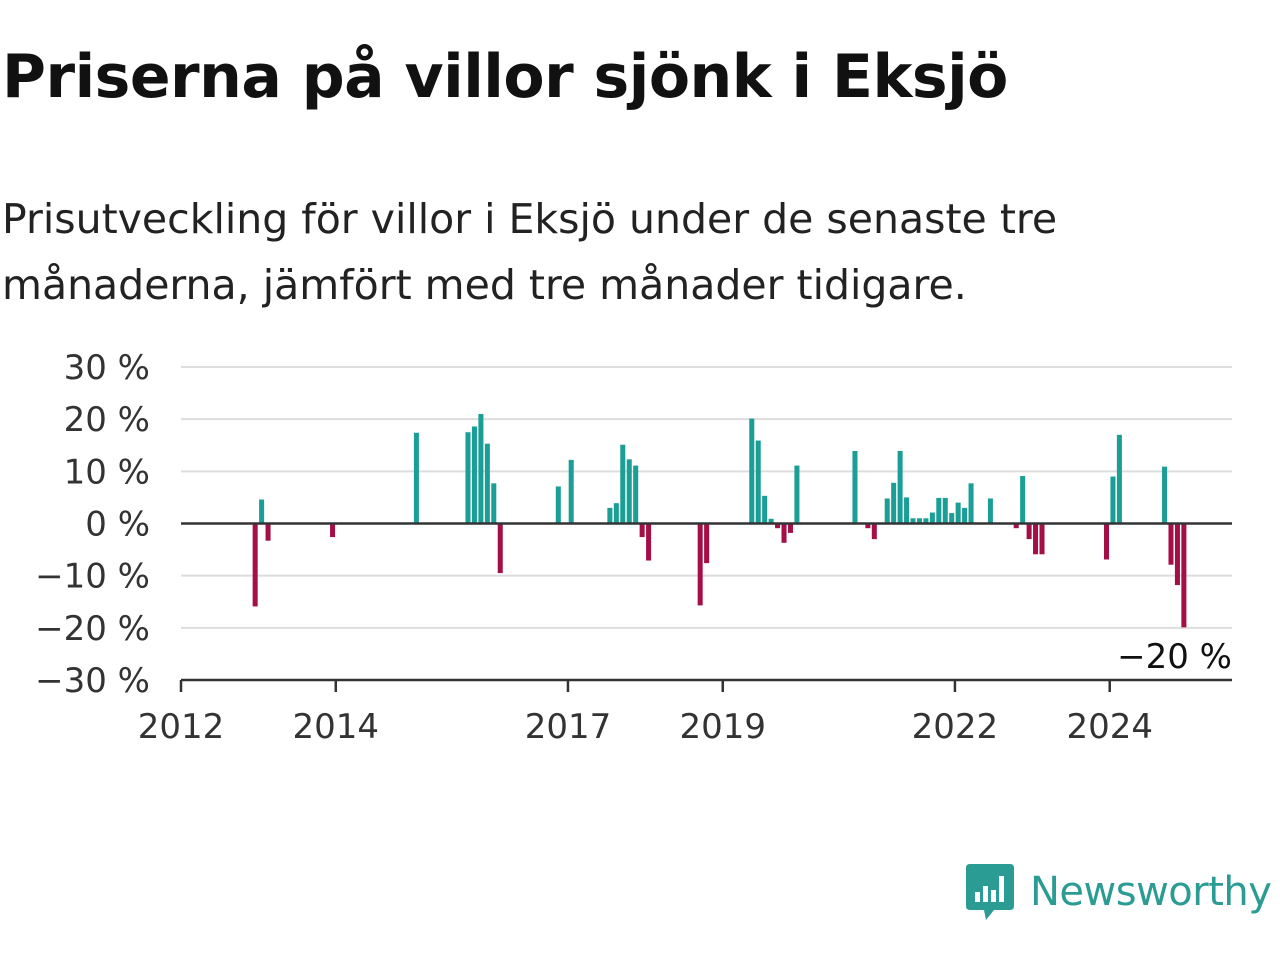 This screenshot has height=960, width=1280. What do you see at coordinates (505, 77) in the screenshot?
I see `chart-title: Priserna på villor sjönk i Eksjö` at bounding box center [505, 77].